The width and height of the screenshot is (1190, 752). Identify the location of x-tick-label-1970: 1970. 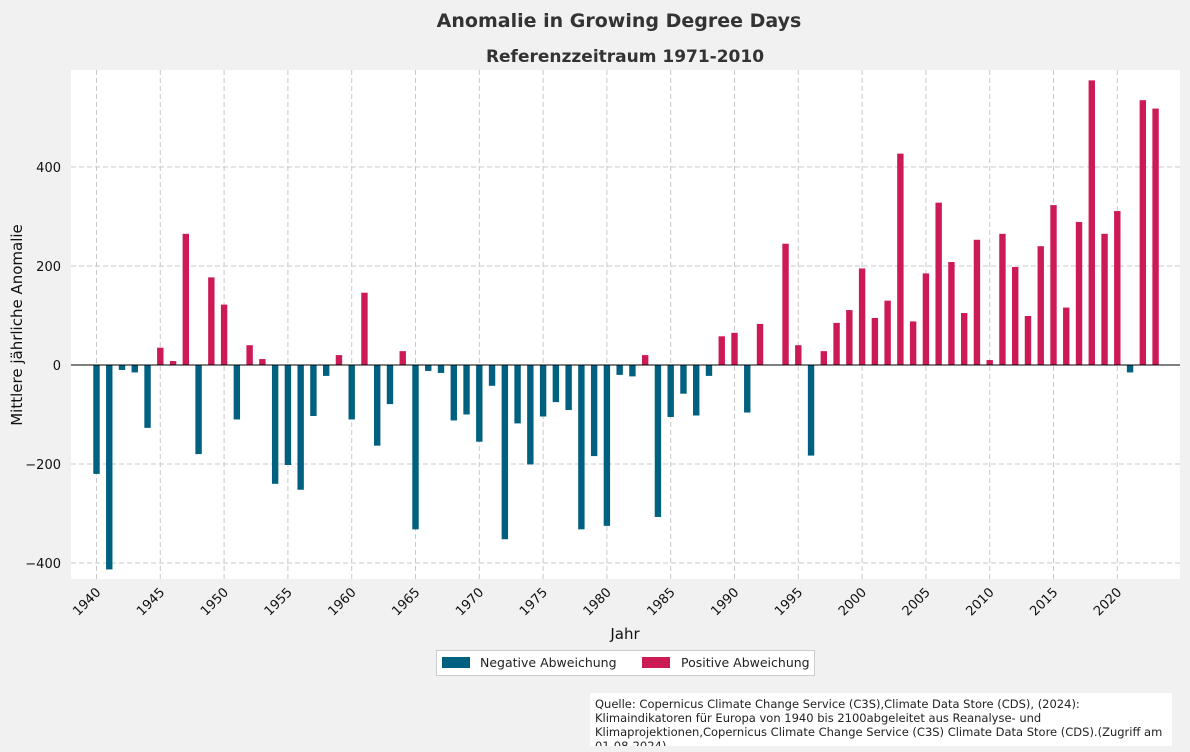
(470, 602).